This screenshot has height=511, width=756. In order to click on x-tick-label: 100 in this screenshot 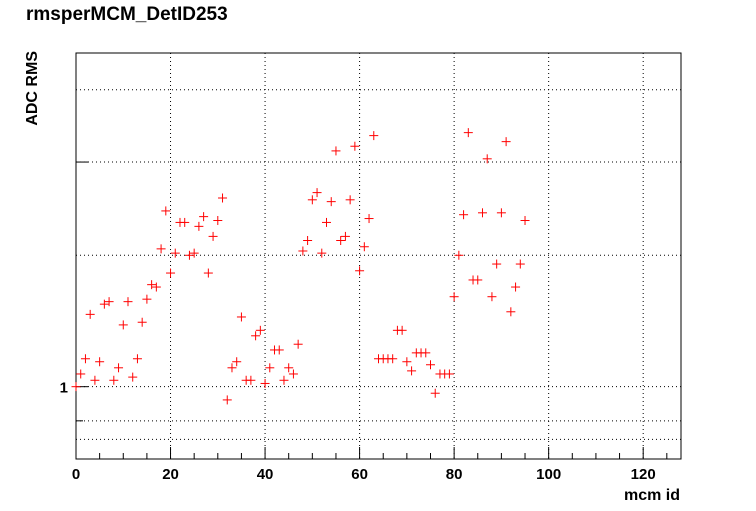, I will do `click(548, 474)`.